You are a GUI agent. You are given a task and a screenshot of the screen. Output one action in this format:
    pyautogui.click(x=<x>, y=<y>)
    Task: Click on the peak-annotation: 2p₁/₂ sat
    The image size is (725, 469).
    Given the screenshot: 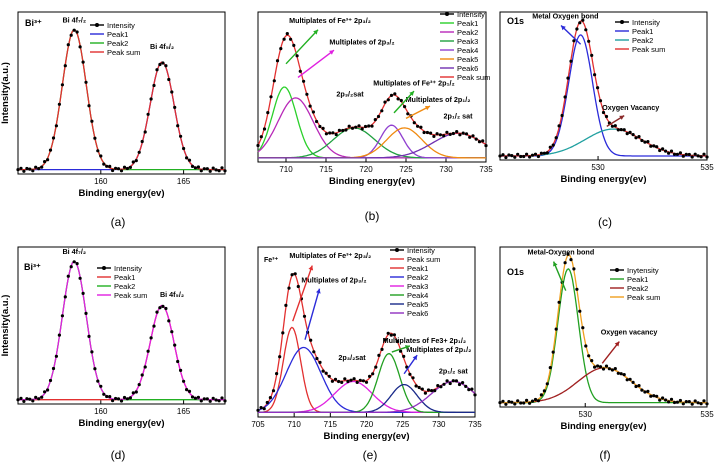 What is the action you would take?
    pyautogui.click(x=459, y=115)
    